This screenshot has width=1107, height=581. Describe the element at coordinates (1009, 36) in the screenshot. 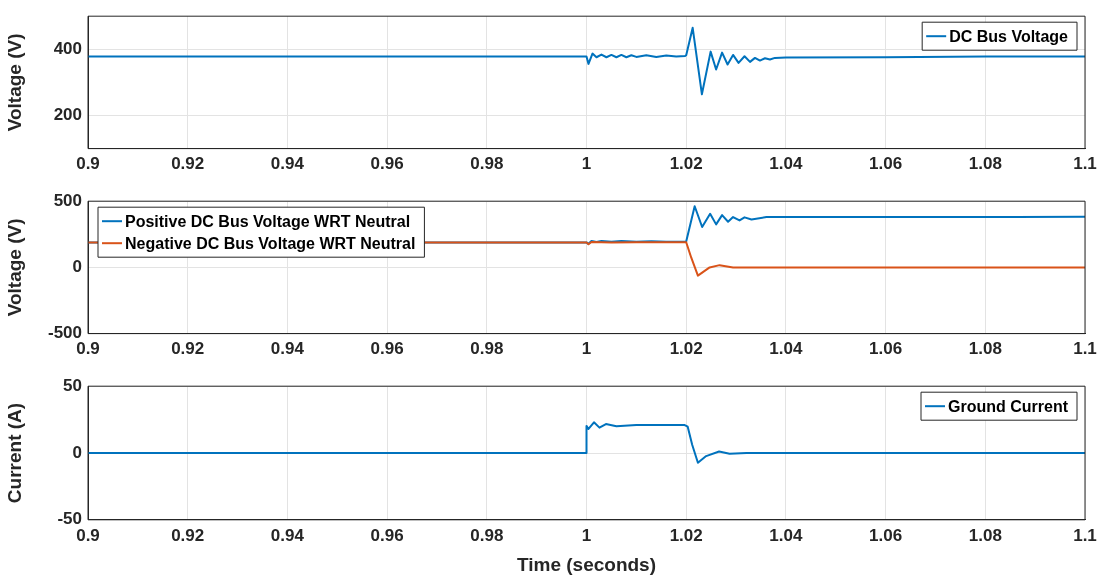

I see `legend-label: DC Bus Voltage` at that location.